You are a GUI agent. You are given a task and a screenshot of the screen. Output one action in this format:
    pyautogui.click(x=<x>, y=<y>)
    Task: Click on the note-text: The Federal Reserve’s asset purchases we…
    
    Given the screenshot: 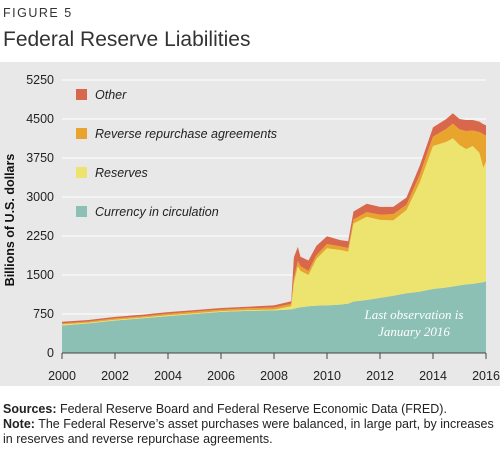 What is the action you would take?
    pyautogui.click(x=248, y=431)
    